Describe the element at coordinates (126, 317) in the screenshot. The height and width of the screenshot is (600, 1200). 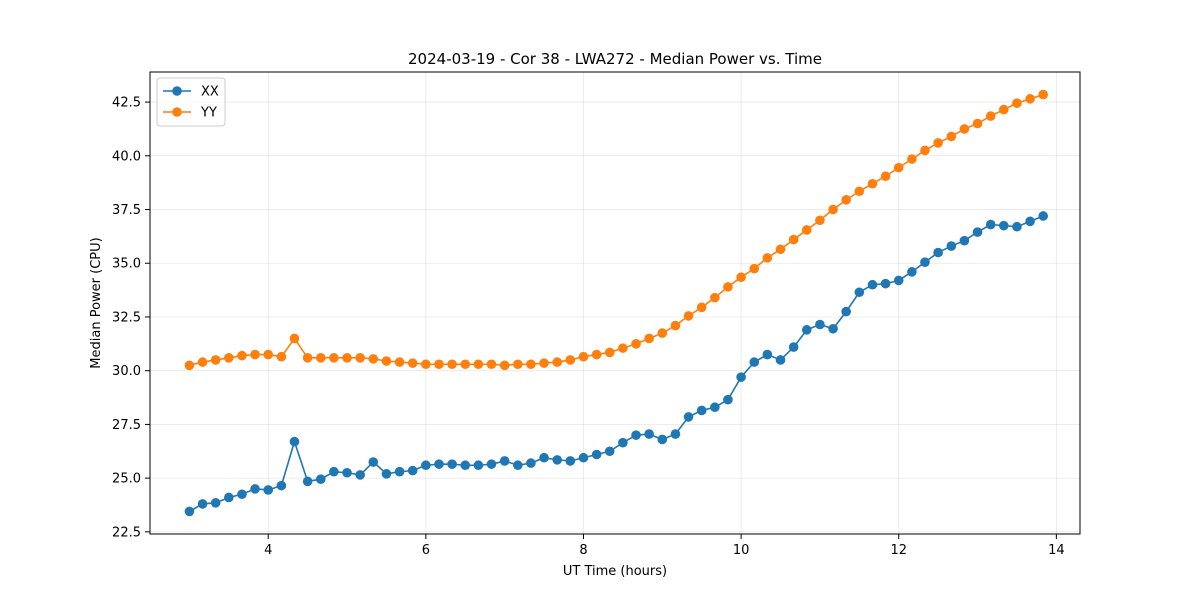
I see `y-tick-label: 32.5` at that location.